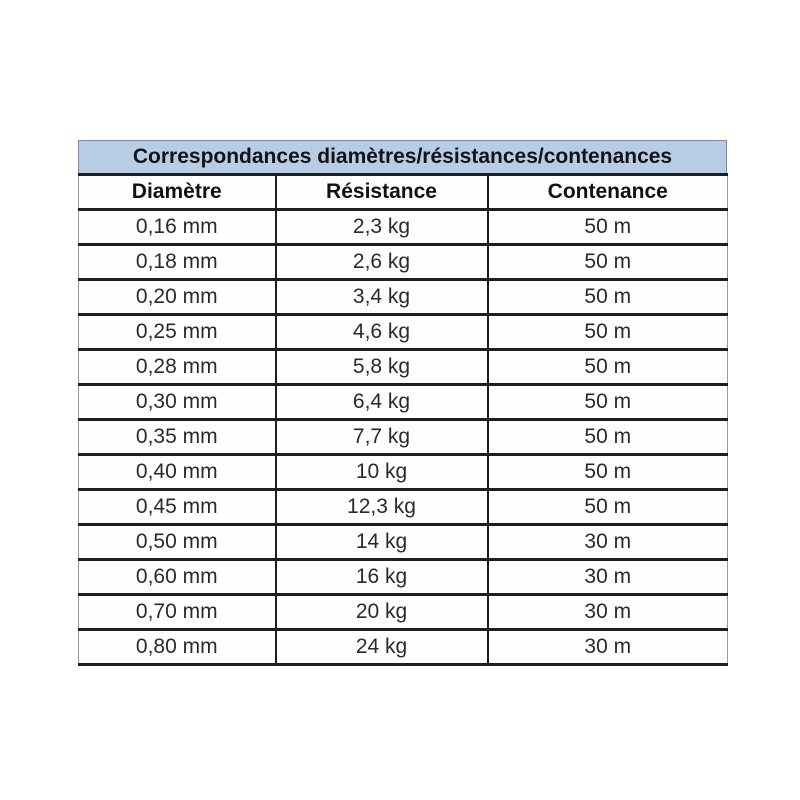  What do you see at coordinates (381, 436) in the screenshot?
I see `cell-resistance: 7,7 kg` at bounding box center [381, 436].